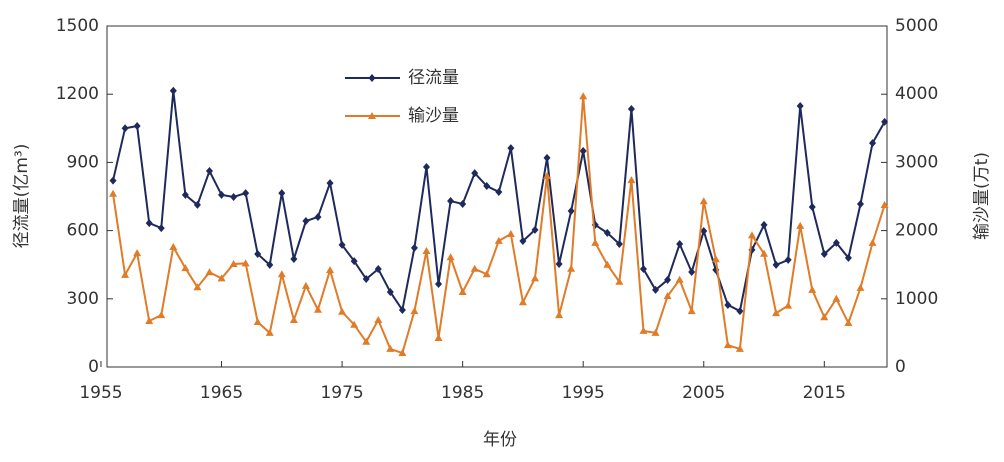 This screenshot has height=462, width=1004. What do you see at coordinates (83, 299) in the screenshot?
I see `y-tick-label: 300` at bounding box center [83, 299].